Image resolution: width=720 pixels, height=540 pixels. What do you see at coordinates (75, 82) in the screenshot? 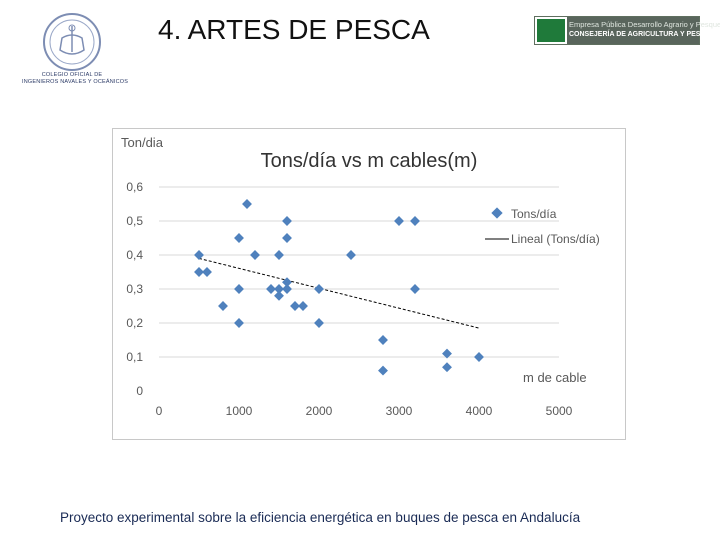
I see `college-caption-line-2: INGENIEROS NAVALES Y OCEÁNICOS` at bounding box center [75, 82].